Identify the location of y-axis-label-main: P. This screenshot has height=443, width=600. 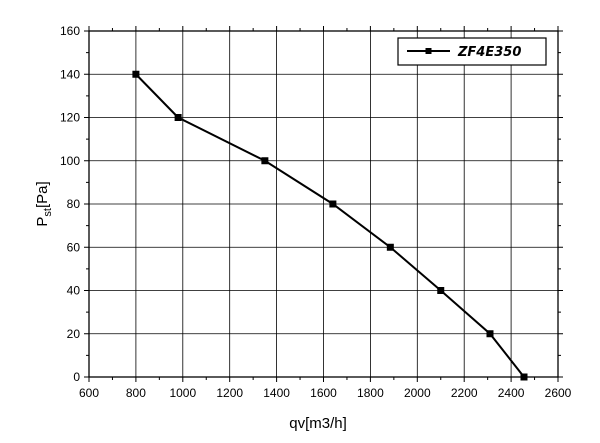
(42, 222).